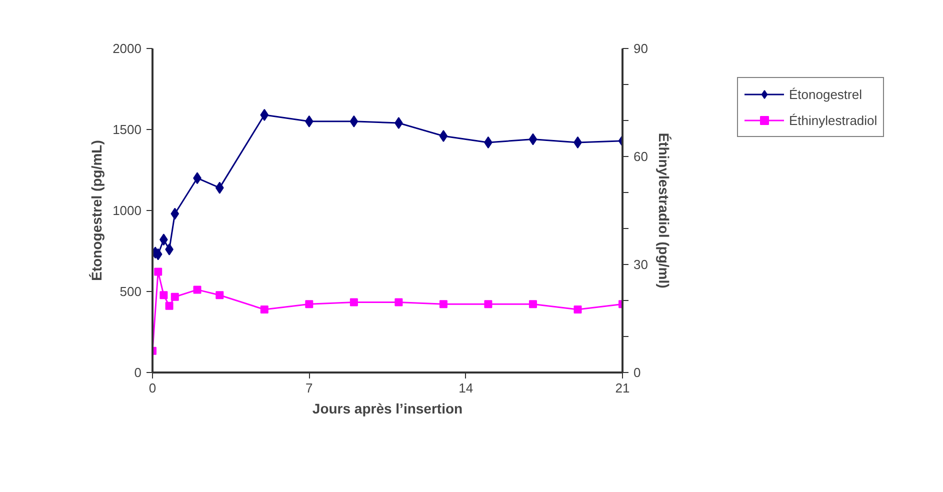  I want to click on y-tick-label: 1000, so click(127, 210).